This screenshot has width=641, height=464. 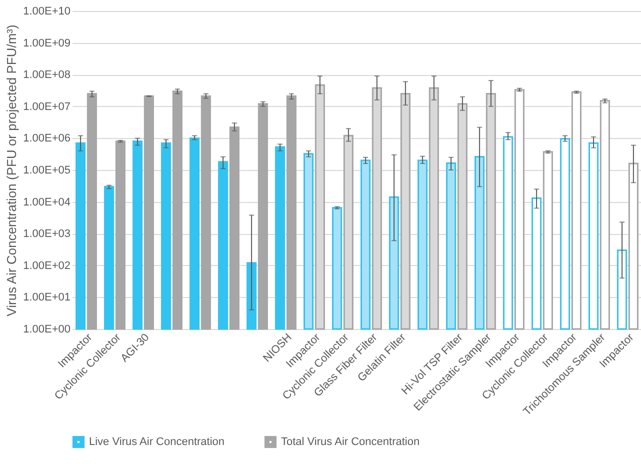 What do you see at coordinates (46, 330) in the screenshot?
I see `y-tick-label: 1.00E+00` at bounding box center [46, 330].